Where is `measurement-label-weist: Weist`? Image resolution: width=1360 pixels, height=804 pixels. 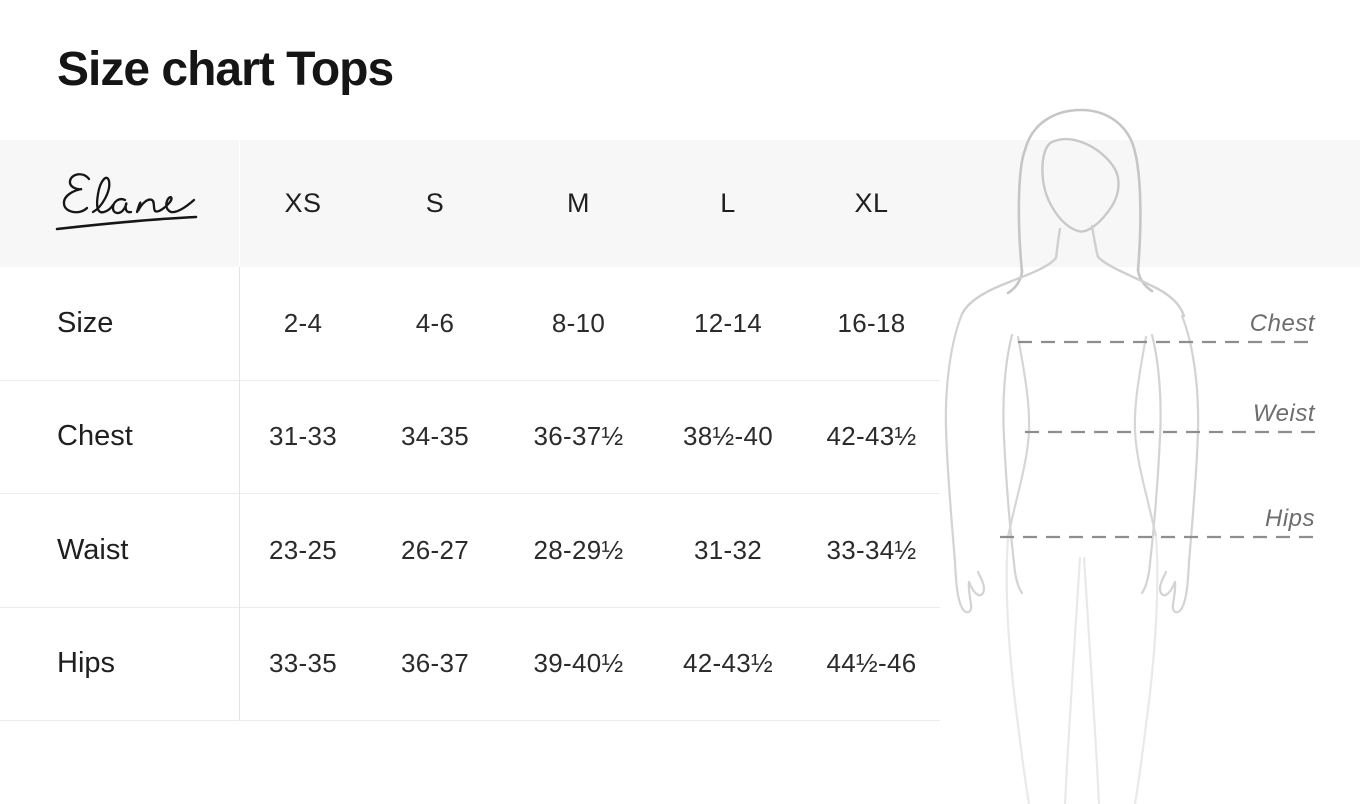 measurement-label-weist: Weist is located at coordinates (1283, 413).